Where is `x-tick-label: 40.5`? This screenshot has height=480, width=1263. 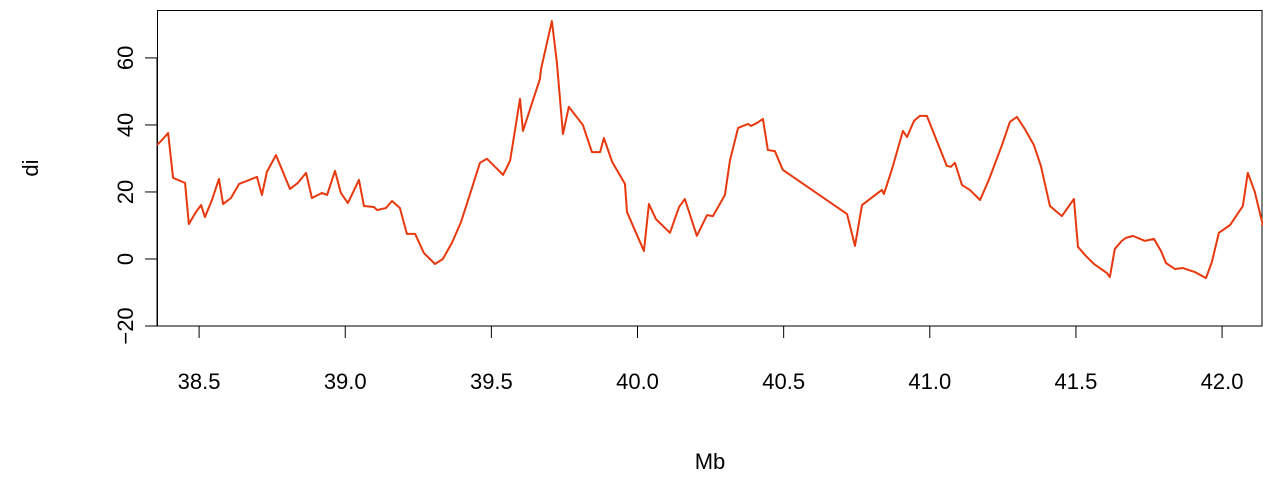 x-tick-label: 40.5 is located at coordinates (783, 381).